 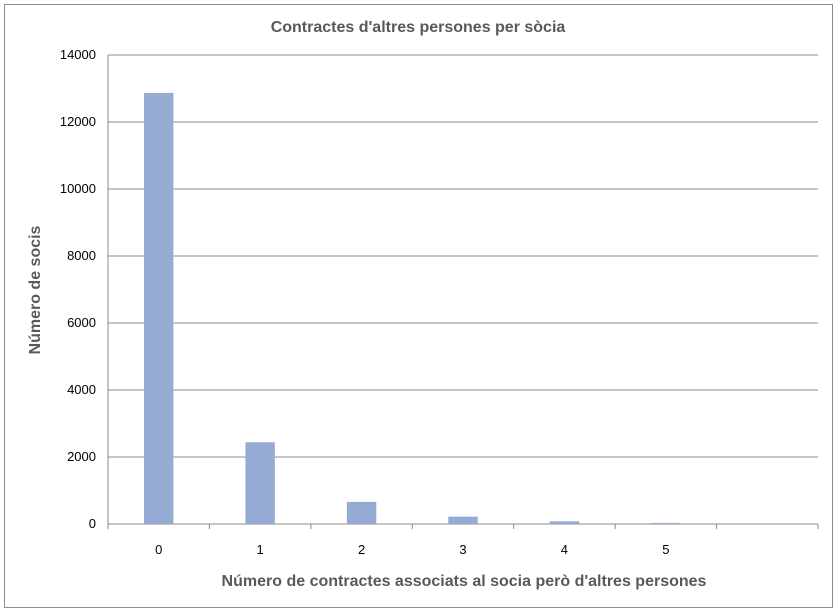 What do you see at coordinates (81, 322) in the screenshot?
I see `y-tick-label: 6000` at bounding box center [81, 322].